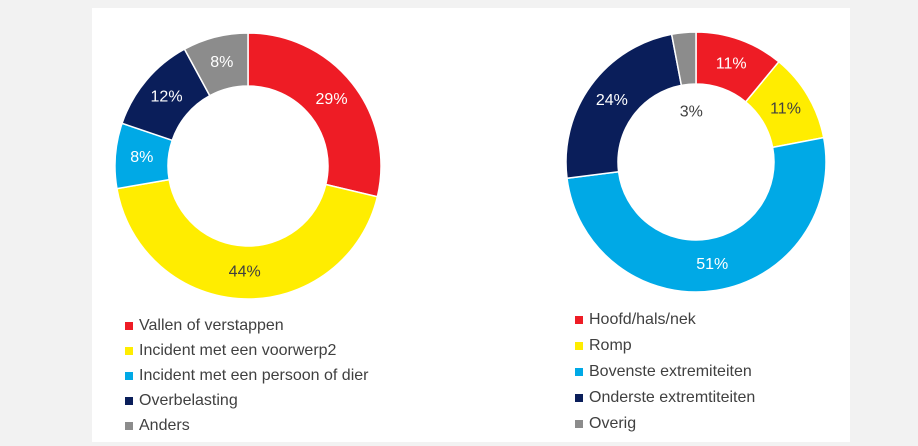 The image size is (918, 446). What do you see at coordinates (612, 100) in the screenshot?
I see `data-label: 24%` at bounding box center [612, 100].